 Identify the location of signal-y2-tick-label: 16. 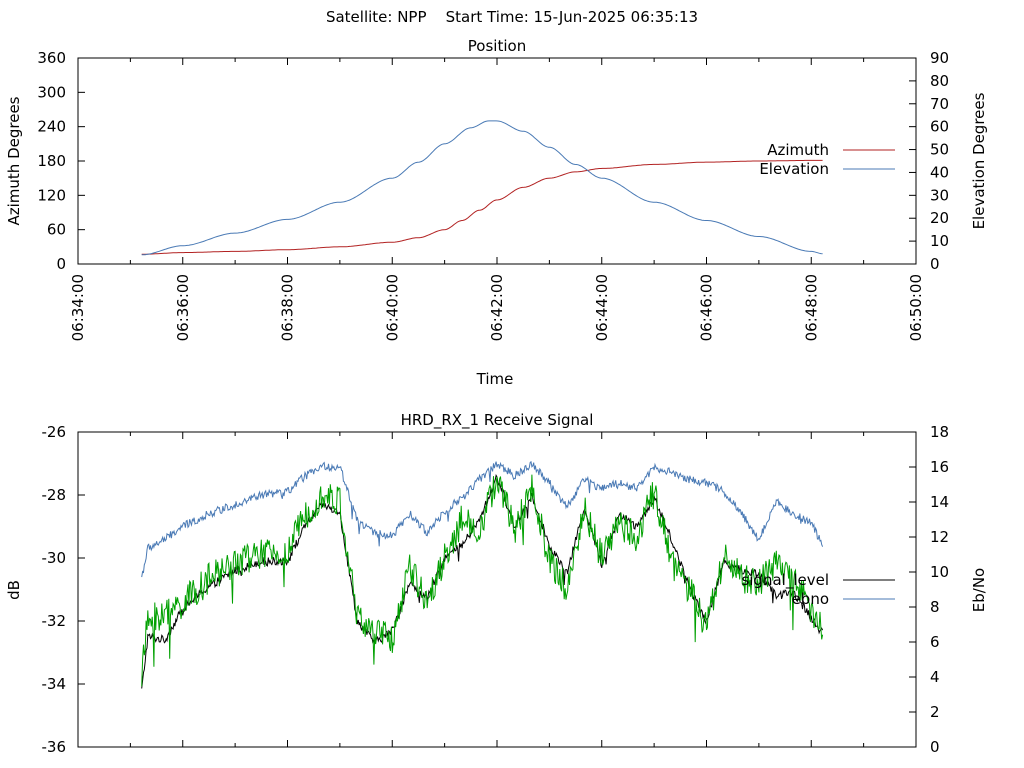
(939, 467).